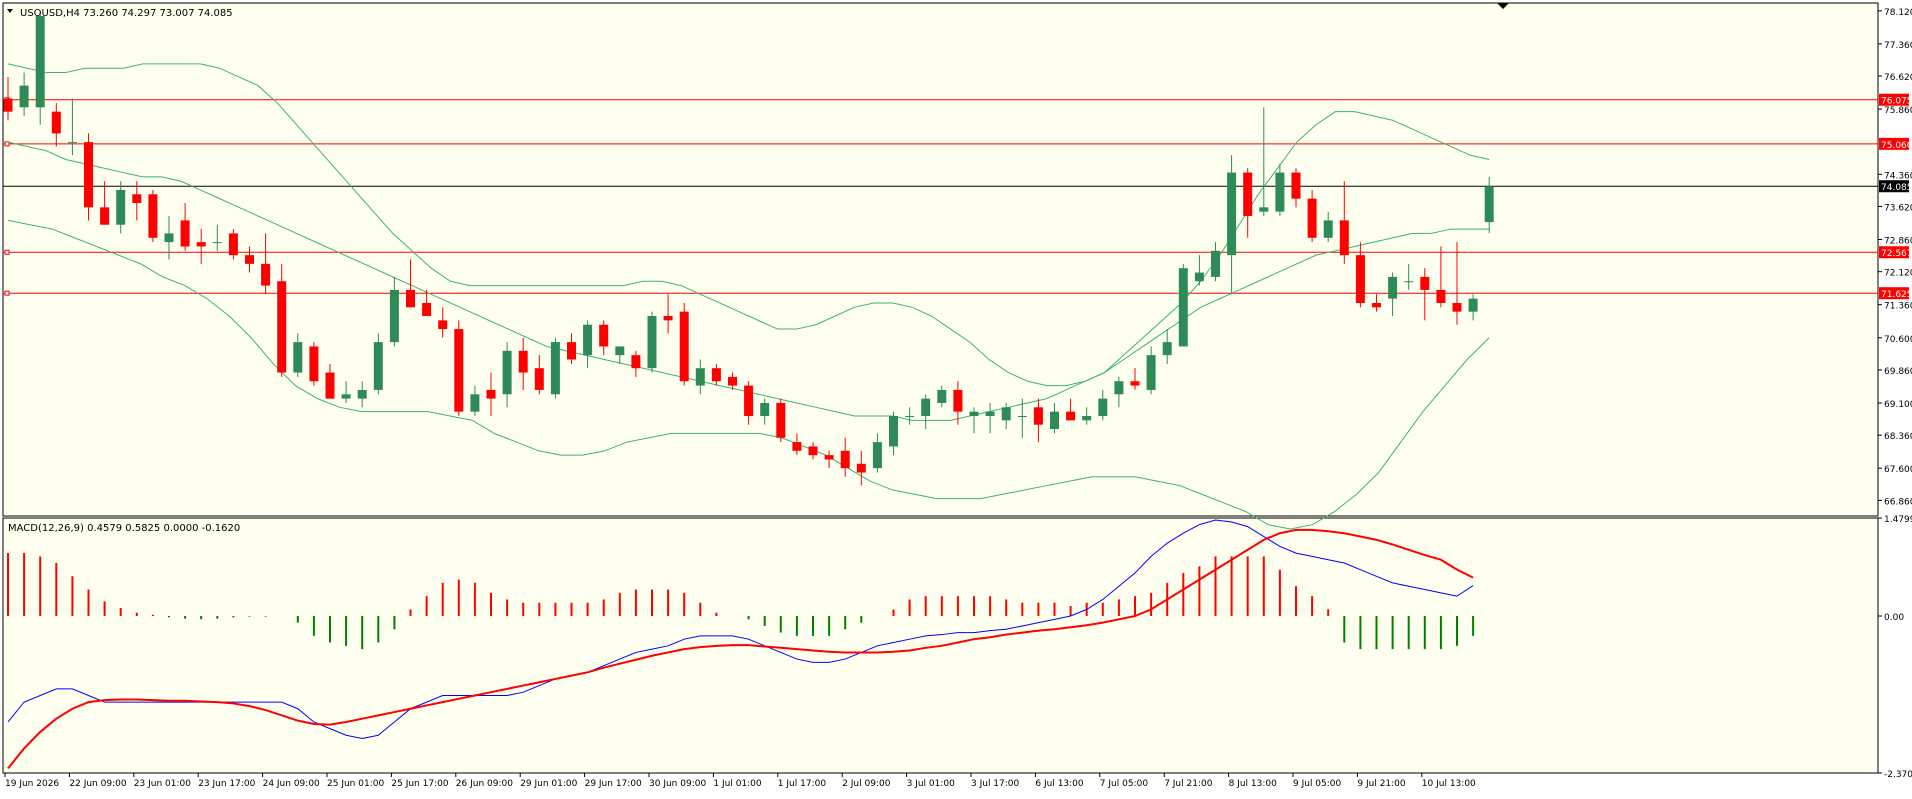  Describe the element at coordinates (10, 11) in the screenshot. I see `collapse-triangle-icon` at that location.